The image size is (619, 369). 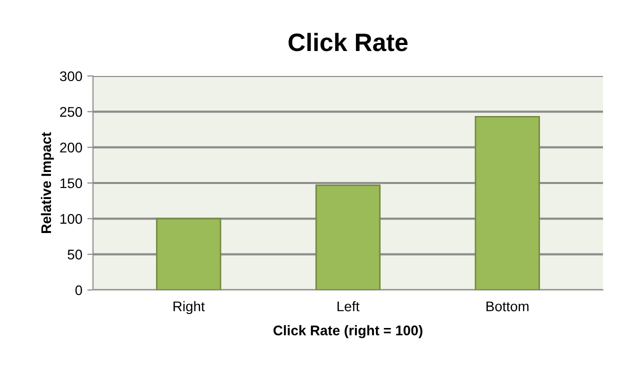 What do you see at coordinates (348, 42) in the screenshot?
I see `chart-title: Click Rate` at bounding box center [348, 42].